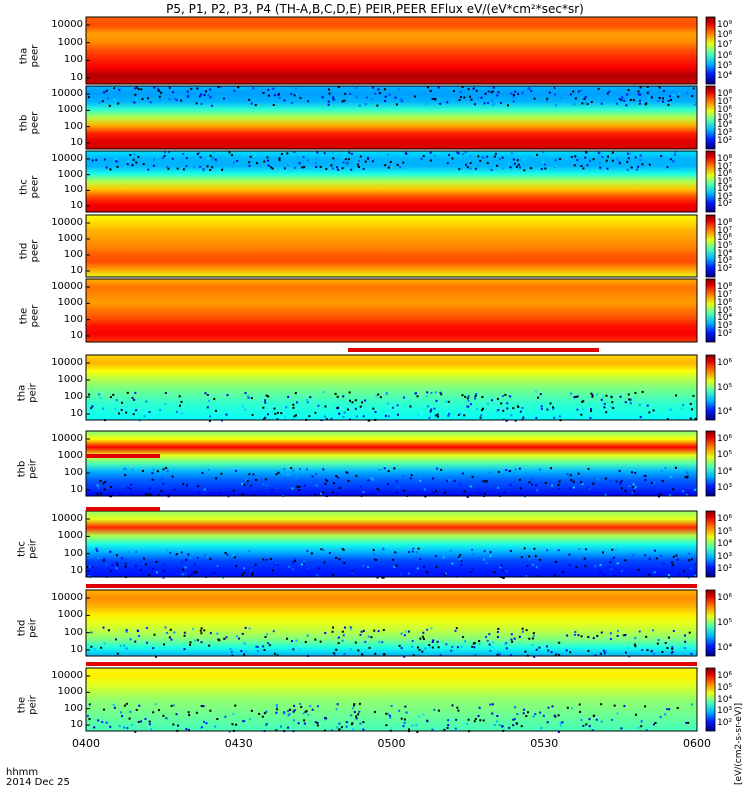 Image resolution: width=750 pixels, height=800 pixels. Describe the element at coordinates (725, 76) in the screenshot. I see `colorbar-tick-label: 10⁴` at that location.